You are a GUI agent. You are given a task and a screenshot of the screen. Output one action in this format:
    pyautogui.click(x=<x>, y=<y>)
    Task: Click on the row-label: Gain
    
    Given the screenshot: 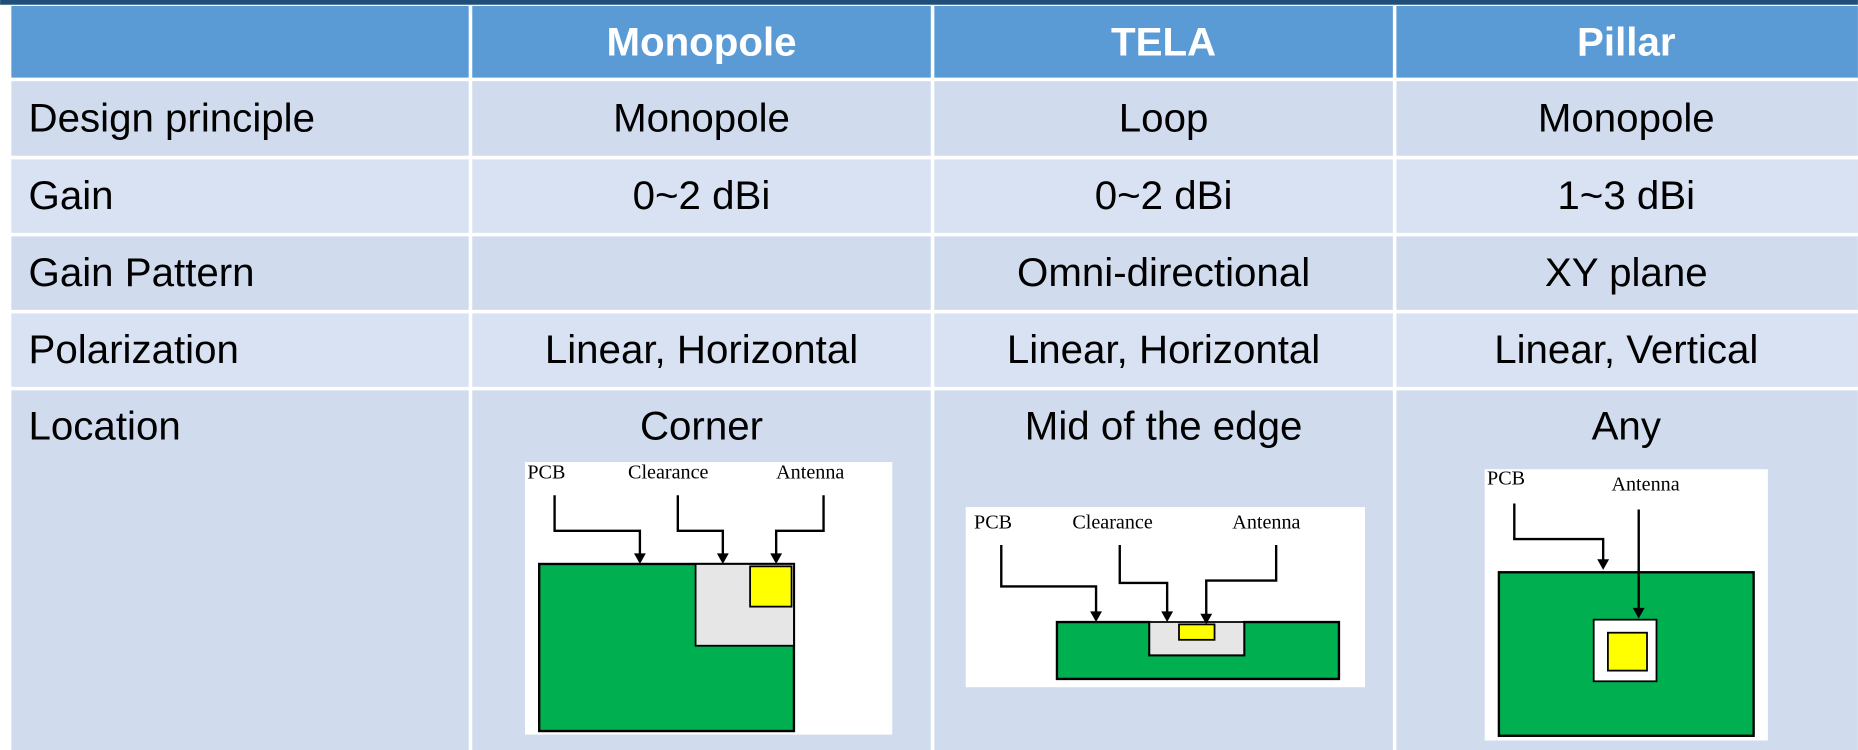 What is the action you would take?
    pyautogui.click(x=71, y=195)
    